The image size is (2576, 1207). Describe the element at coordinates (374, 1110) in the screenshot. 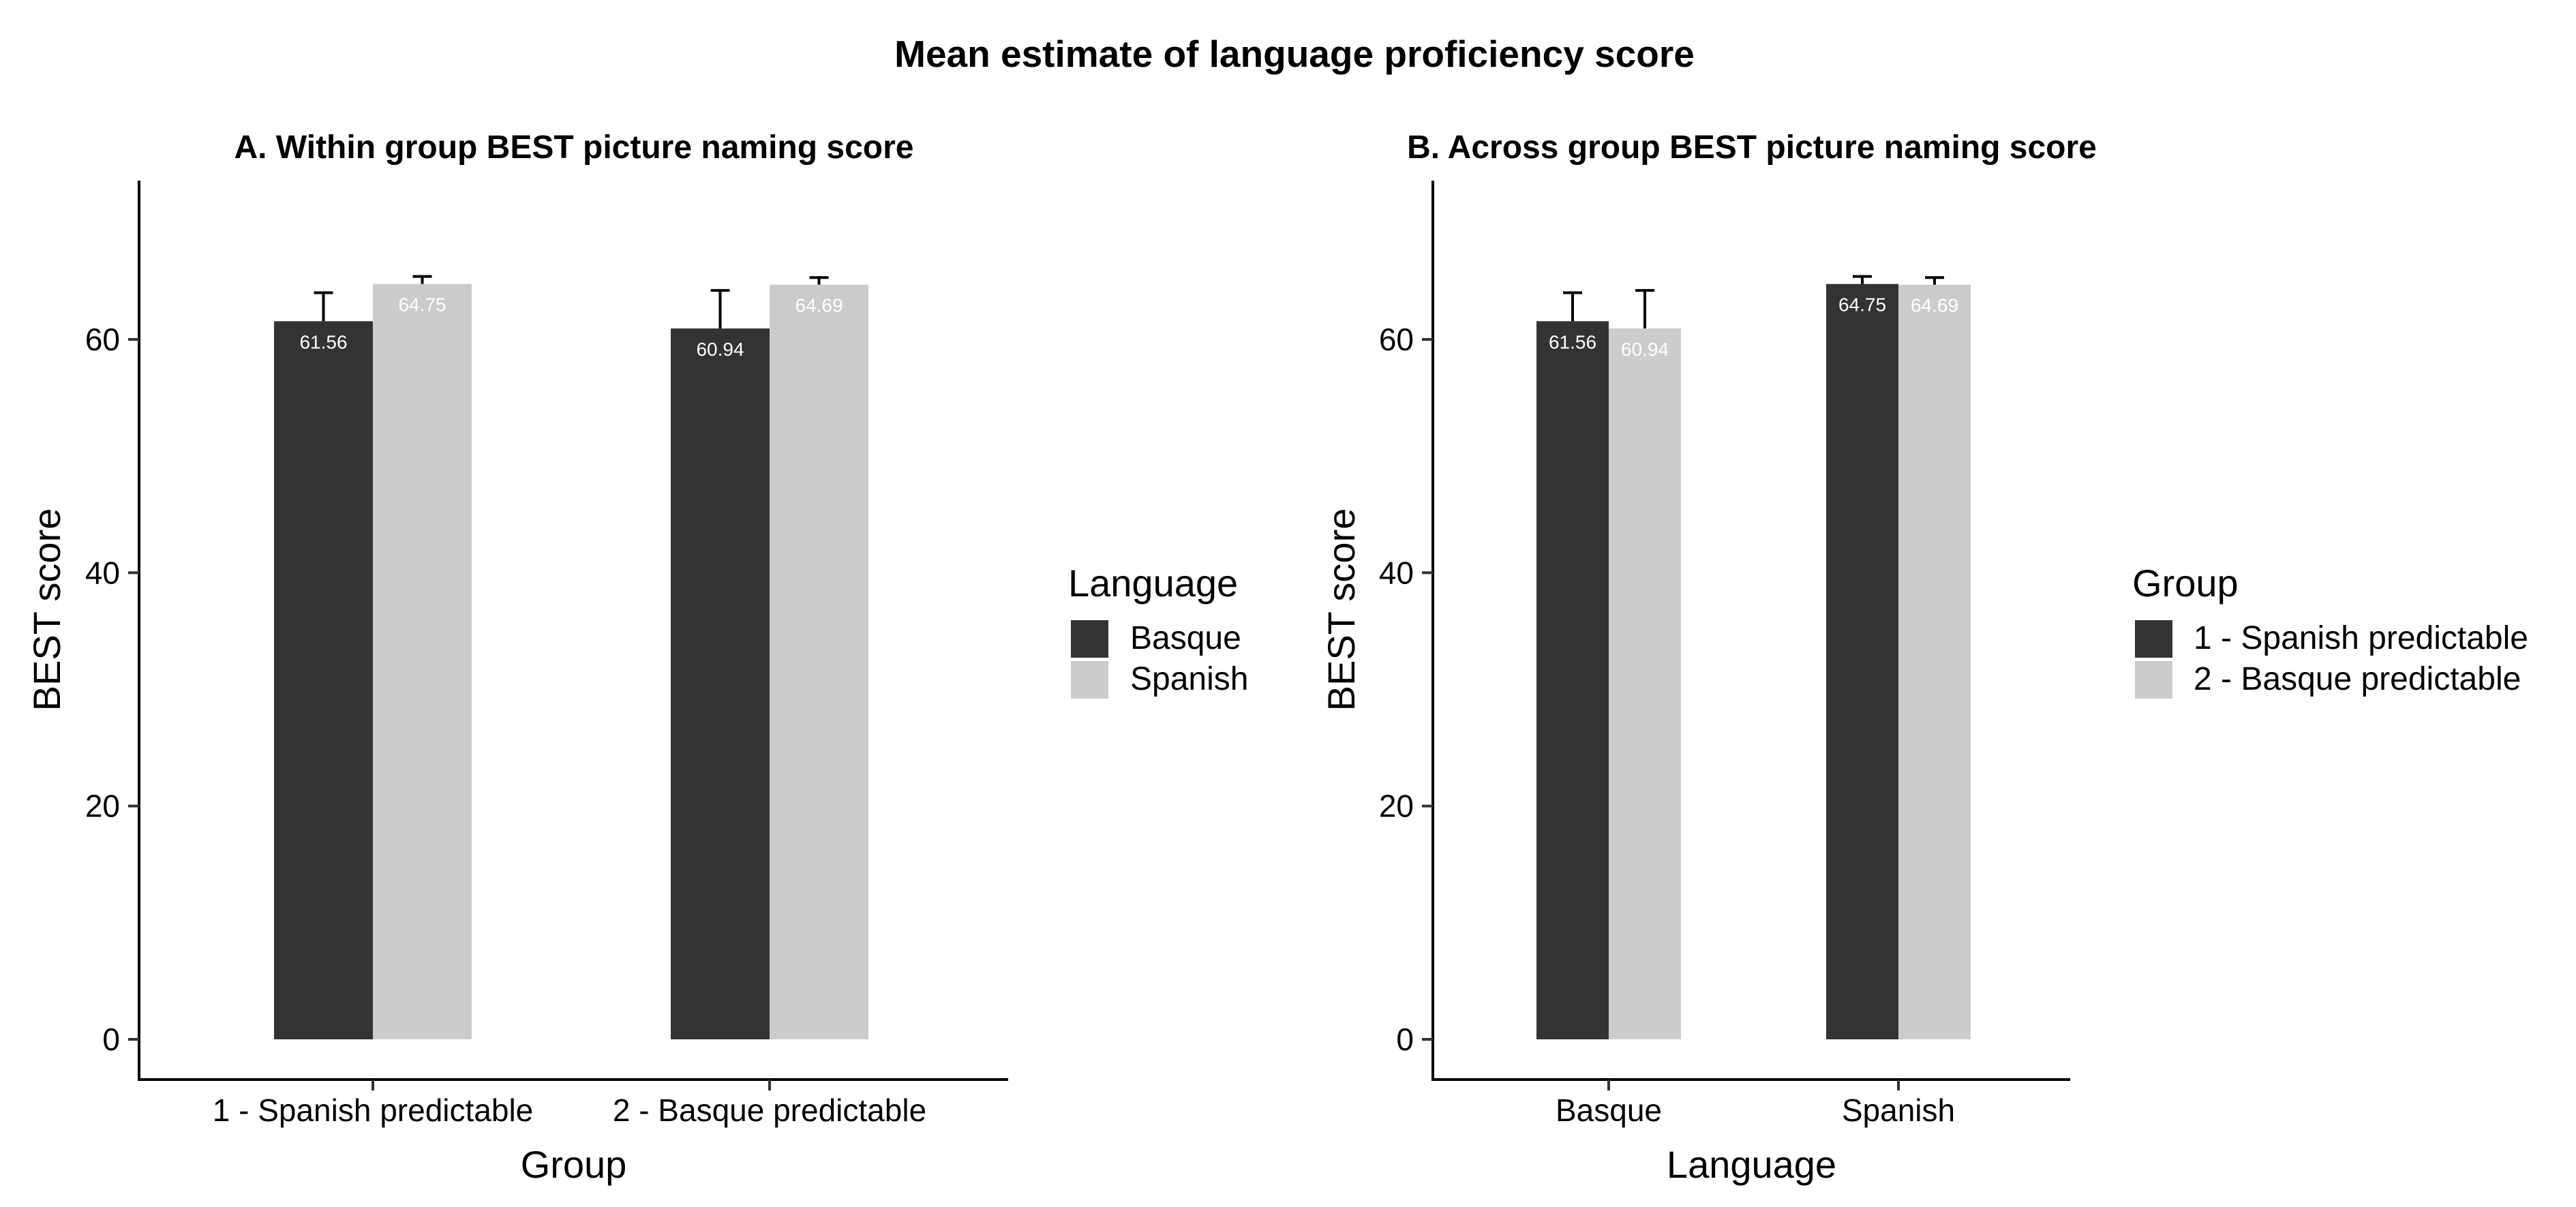

I see `x-tick-label: 1 - Spanish predictable` at that location.